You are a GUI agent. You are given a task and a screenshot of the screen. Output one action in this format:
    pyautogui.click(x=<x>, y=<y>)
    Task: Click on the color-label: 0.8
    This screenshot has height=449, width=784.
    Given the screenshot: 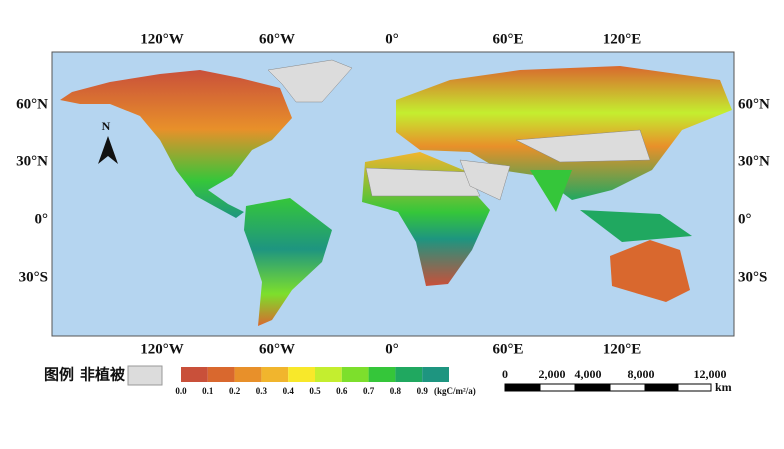 What is the action you would take?
    pyautogui.click(x=396, y=391)
    